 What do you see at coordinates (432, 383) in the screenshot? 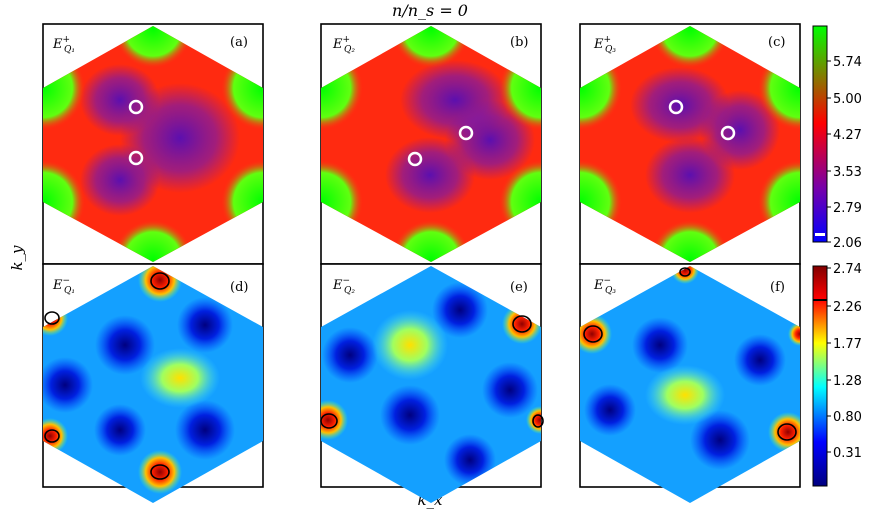
I see `panel-e: E− Q₂ (e)` at bounding box center [432, 383].